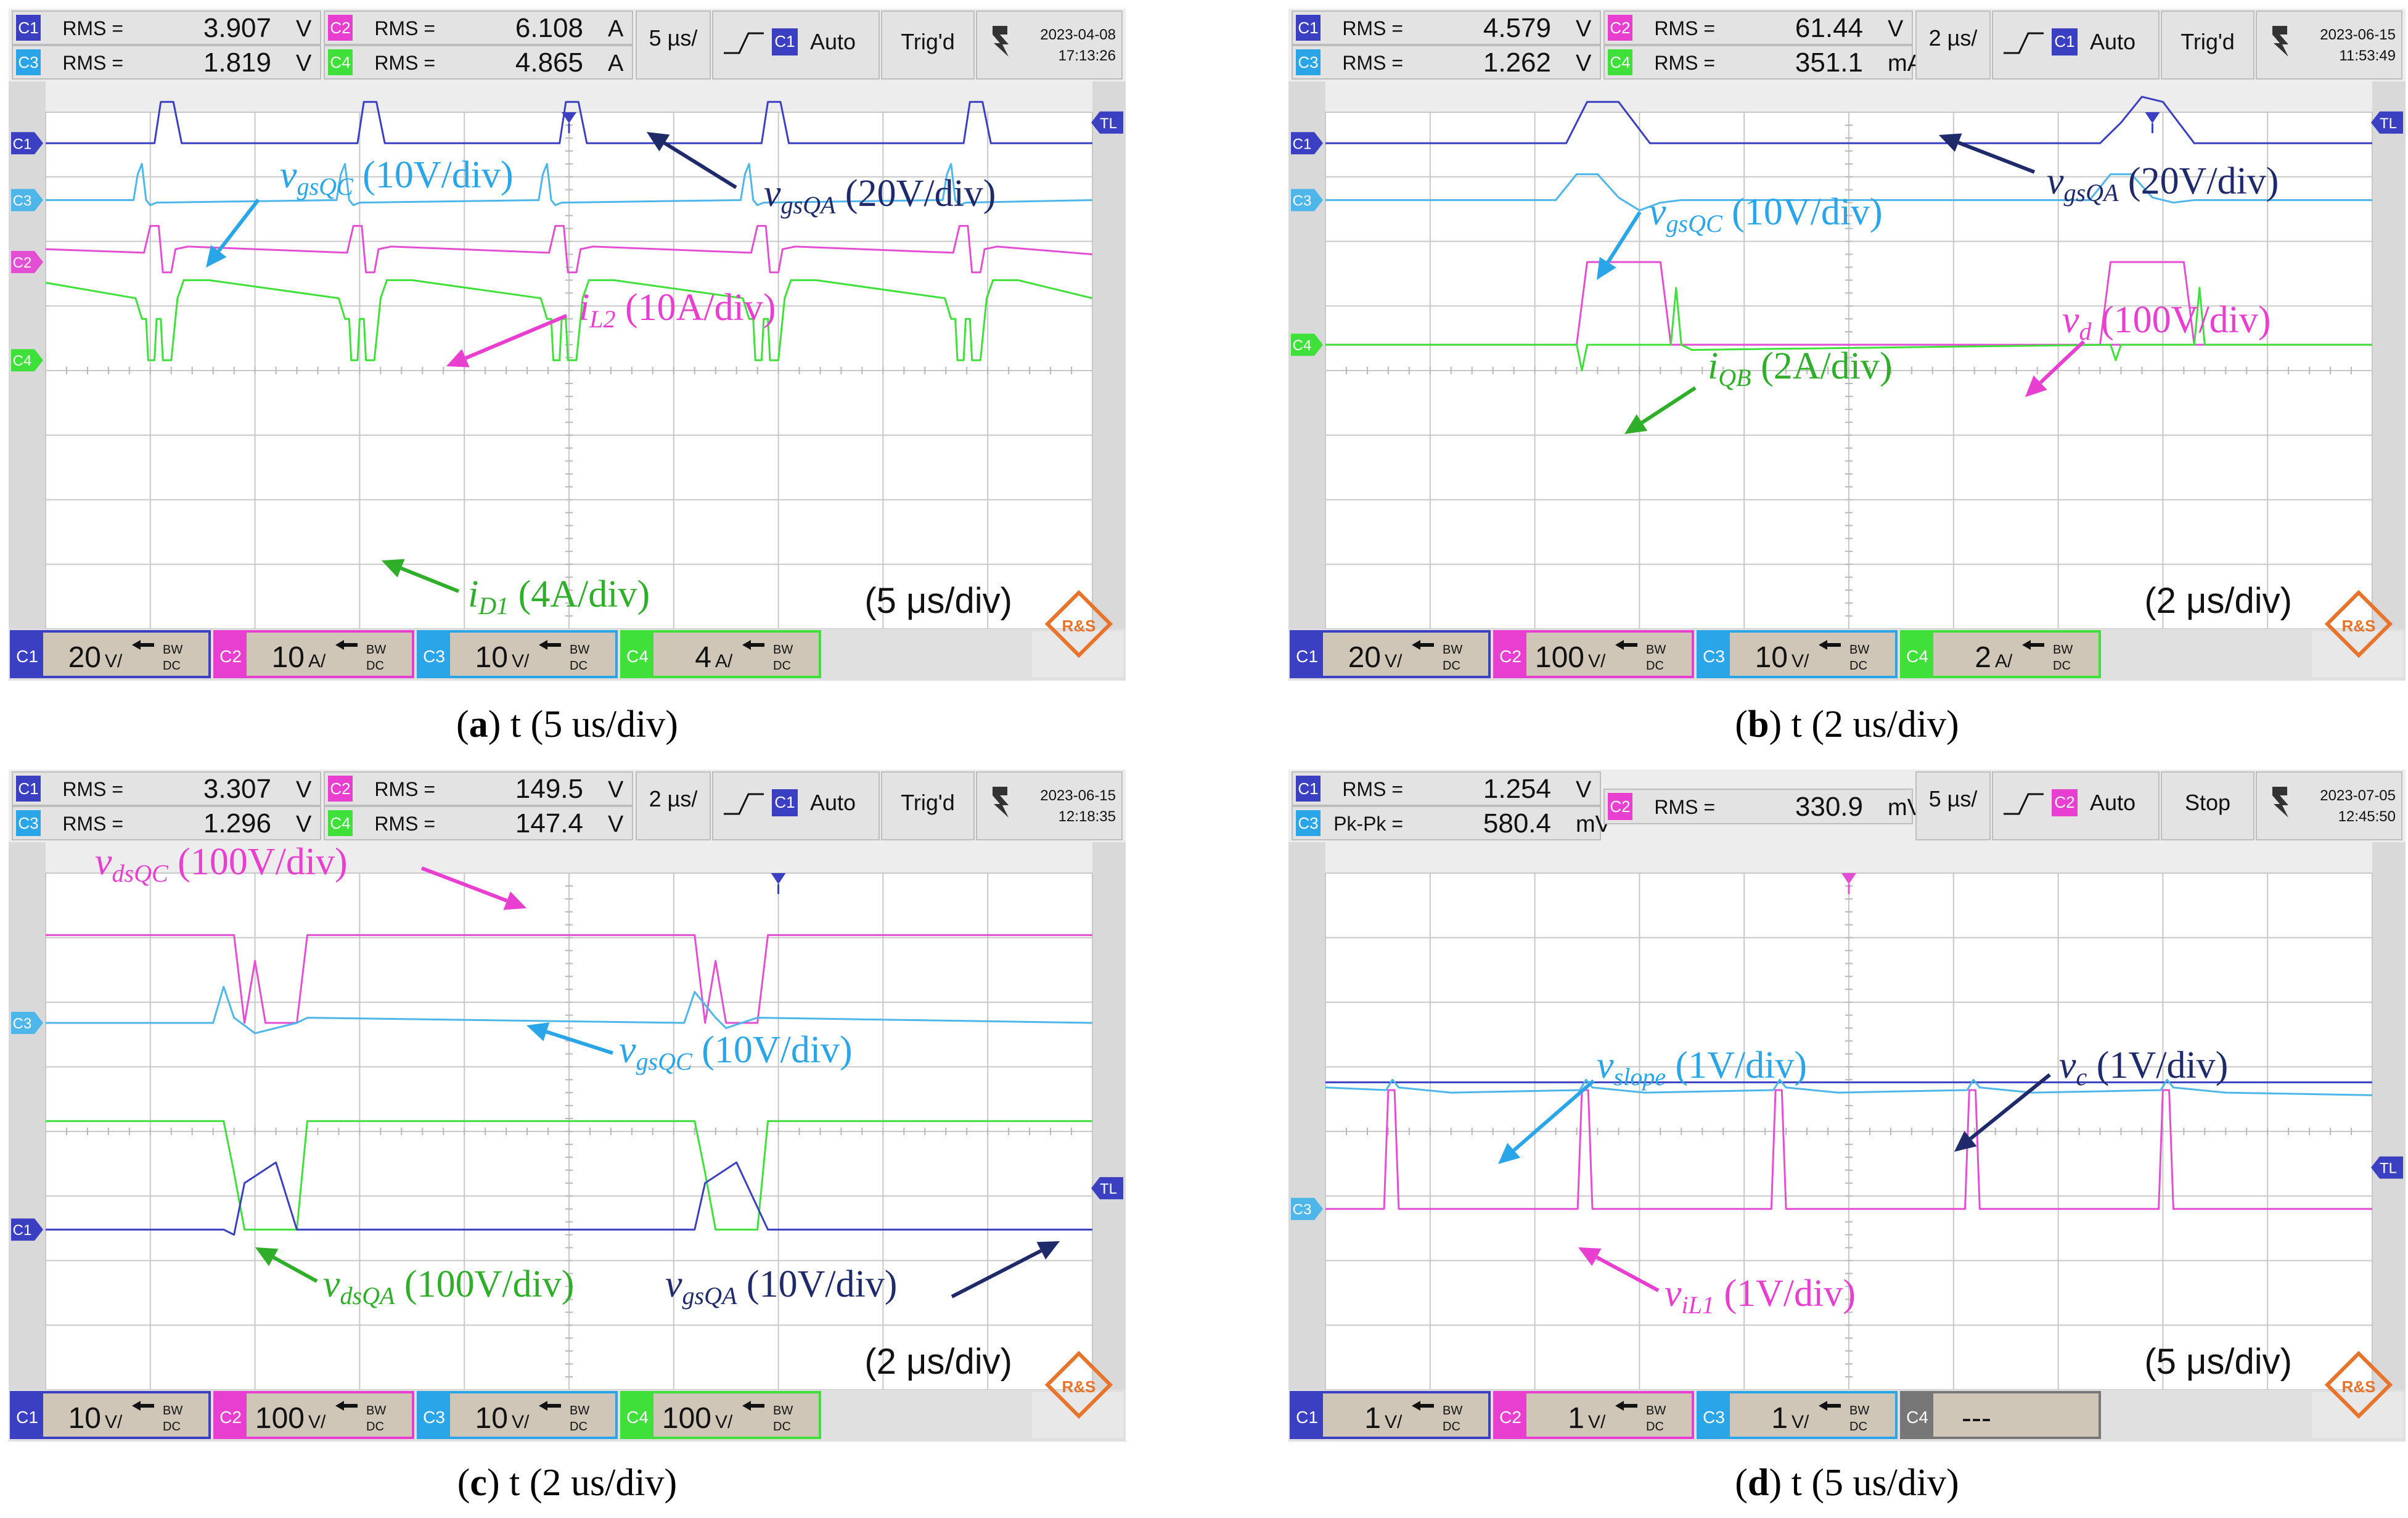 The height and width of the screenshot is (1518, 2408). I want to click on label-vgsQC: vgsQC (10V/div), so click(397, 177).